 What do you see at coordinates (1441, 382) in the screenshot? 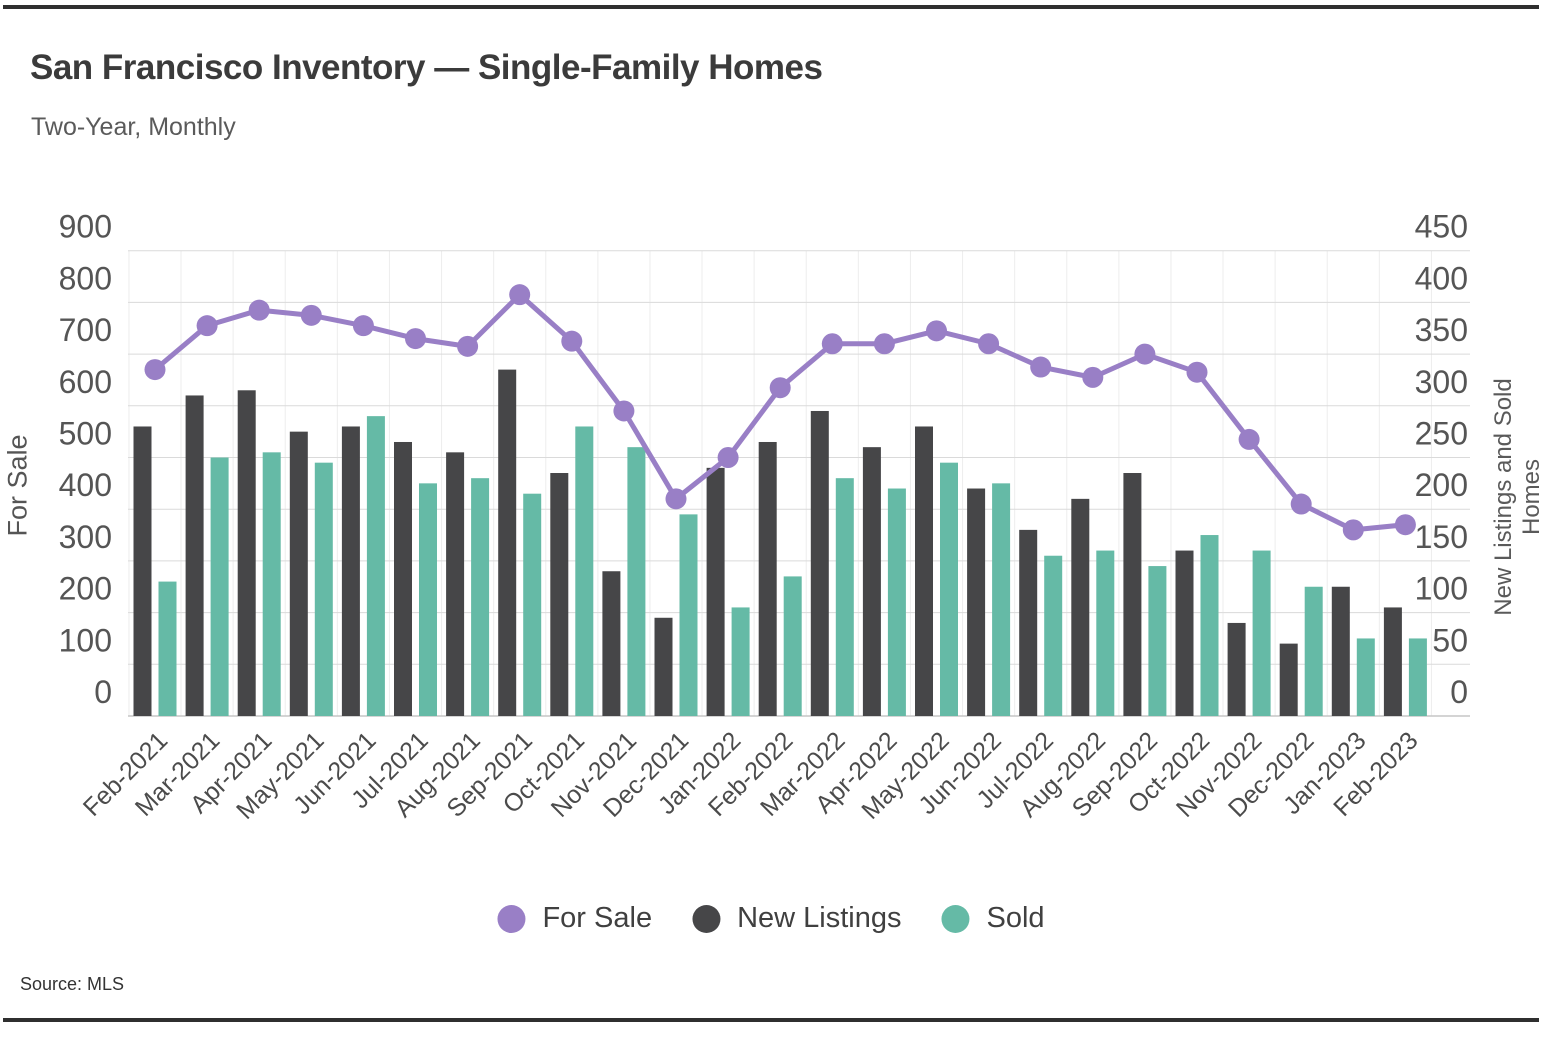
I see `right-tick-300: 300` at bounding box center [1441, 382].